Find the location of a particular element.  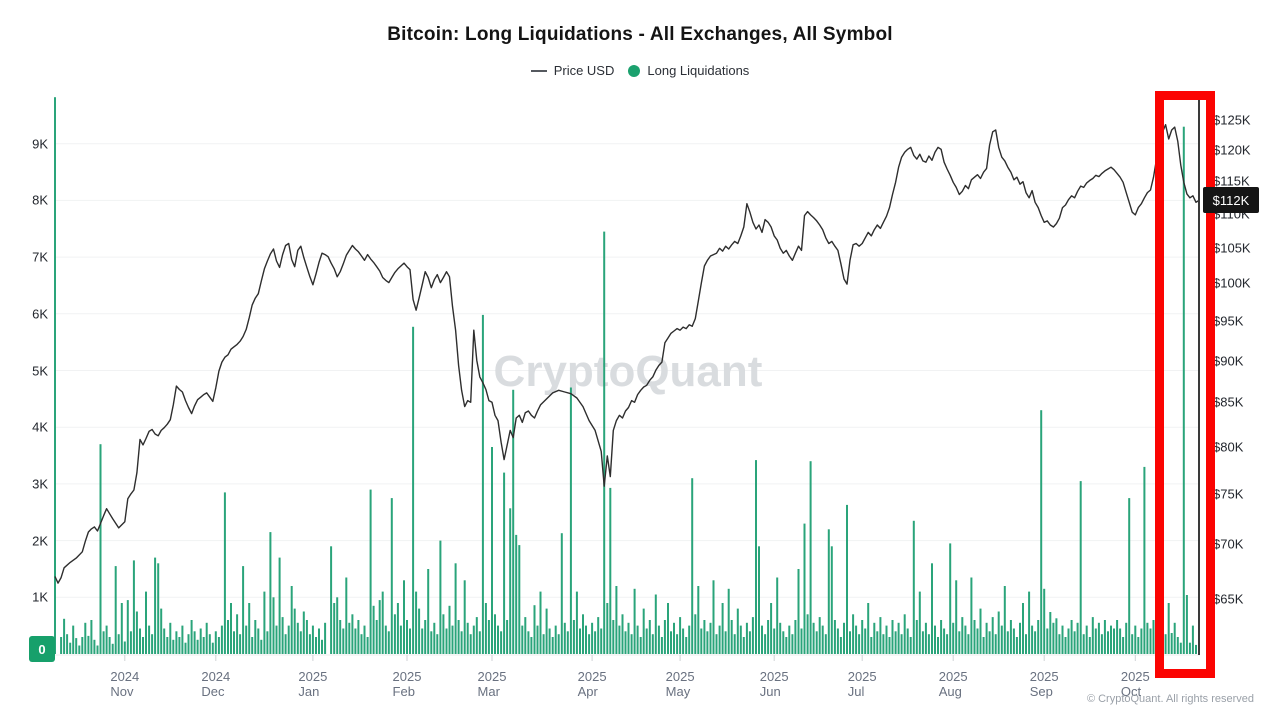

right-axis-tick: $80K is located at coordinates (1228, 447).